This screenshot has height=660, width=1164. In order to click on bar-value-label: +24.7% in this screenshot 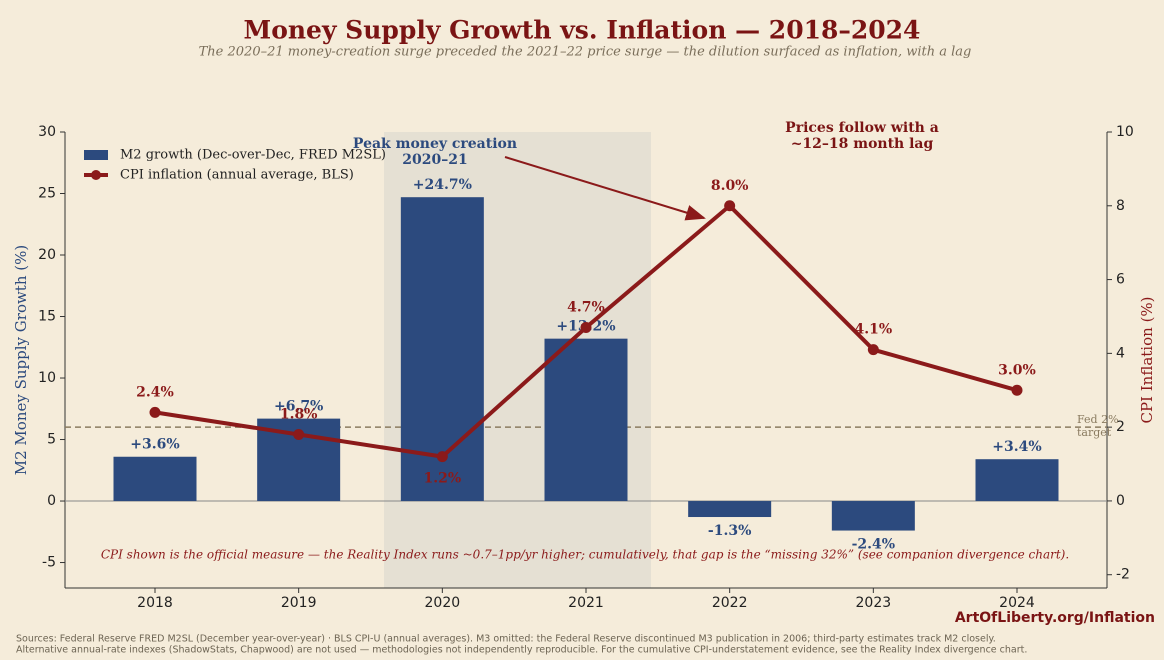, I will do `click(442, 185)`.